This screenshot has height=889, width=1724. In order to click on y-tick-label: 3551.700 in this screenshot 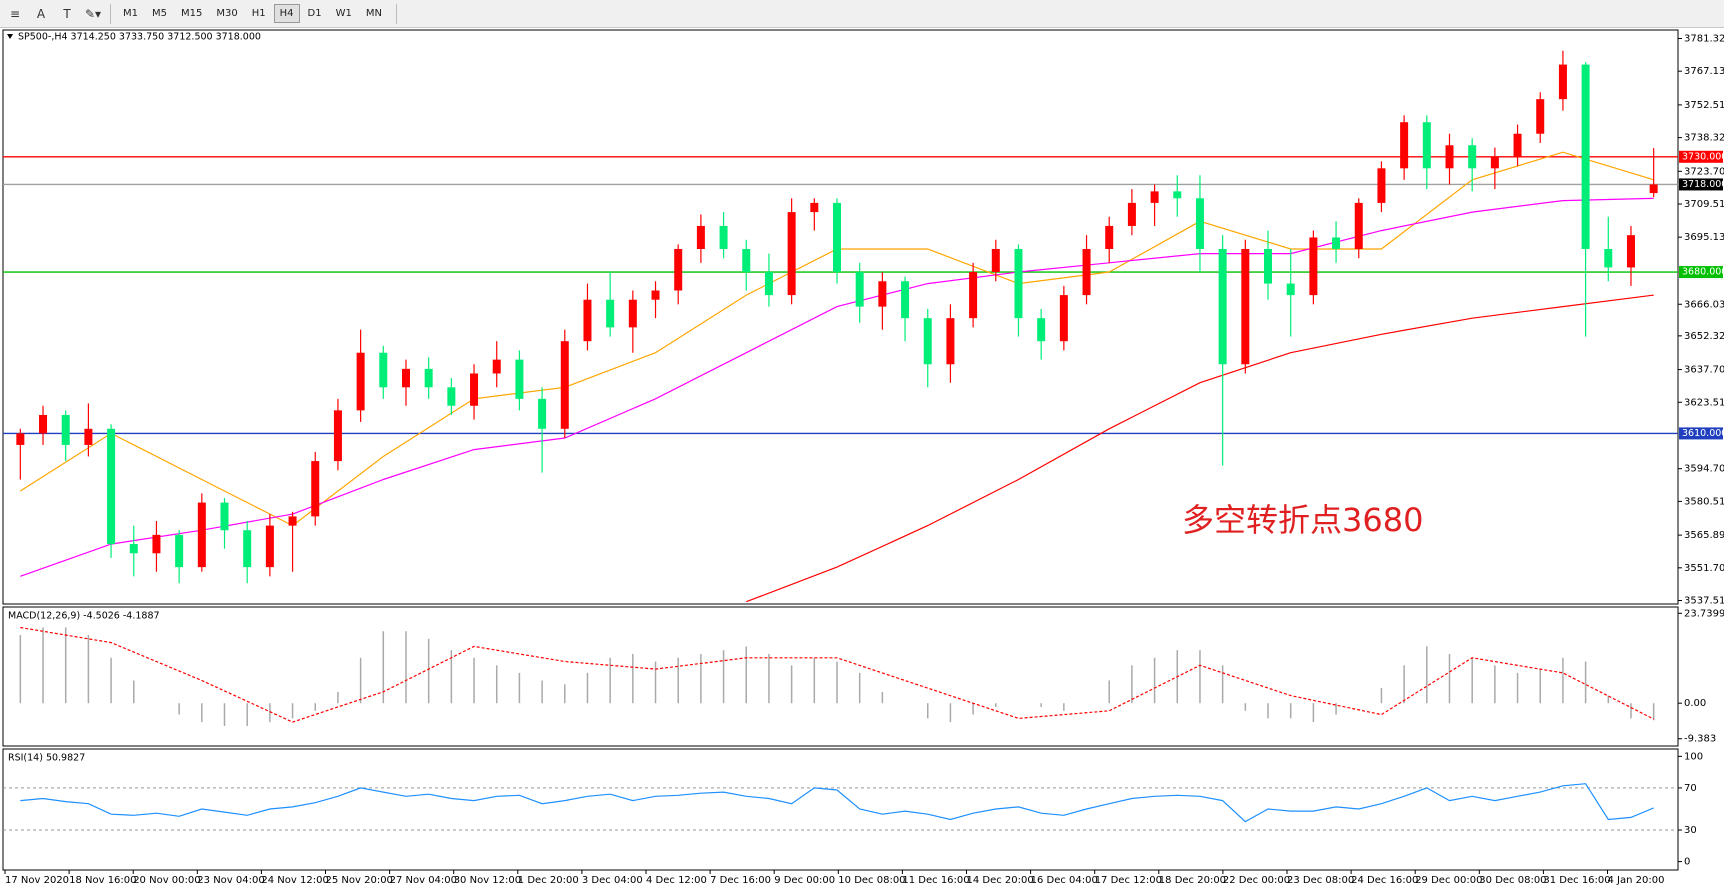, I will do `click(1704, 568)`.